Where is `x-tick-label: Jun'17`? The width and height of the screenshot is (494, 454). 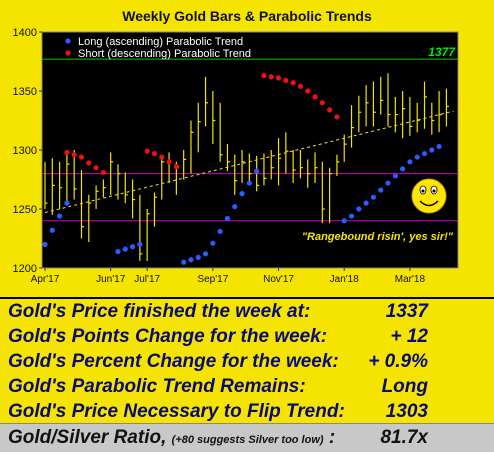
x-tick-label: Jun'17 is located at coordinates (111, 279).